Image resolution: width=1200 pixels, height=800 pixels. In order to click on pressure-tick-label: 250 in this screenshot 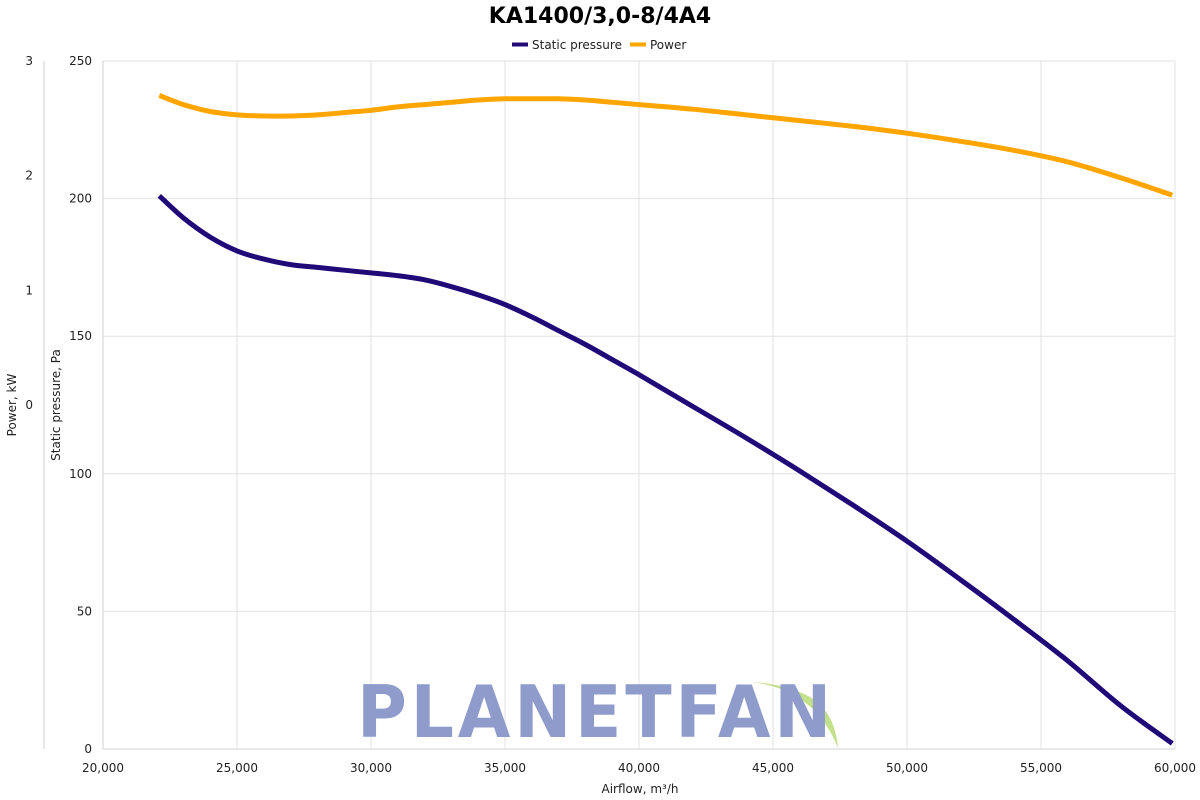, I will do `click(80, 61)`.